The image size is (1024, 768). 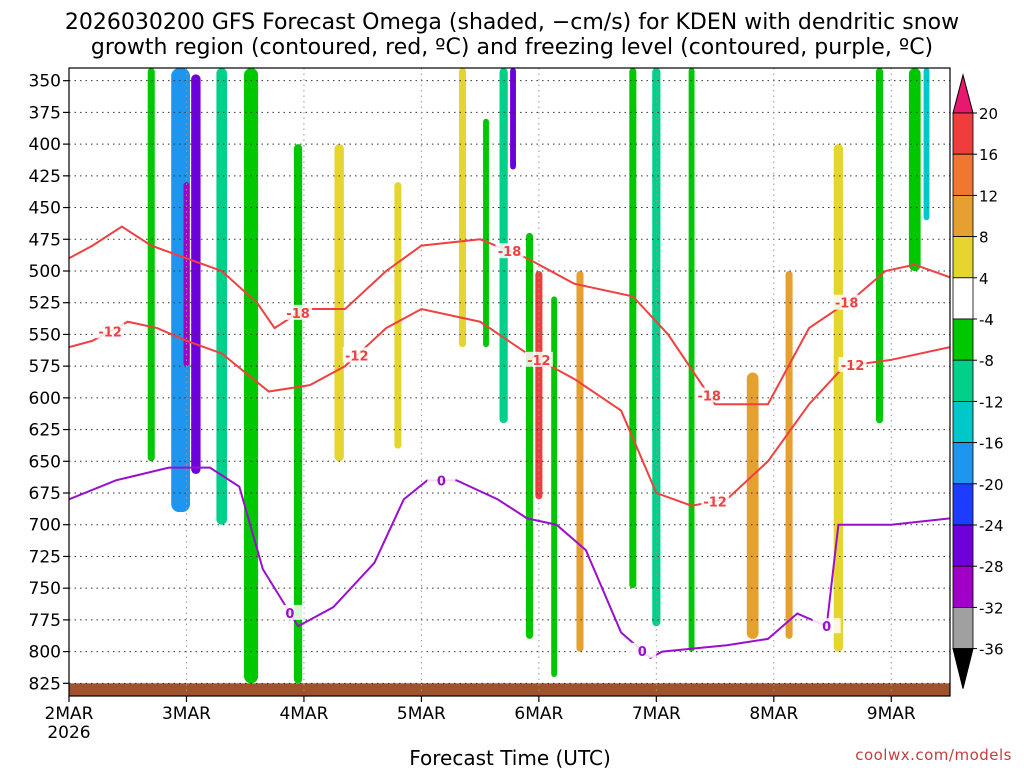 What do you see at coordinates (538, 714) in the screenshot?
I see `x-tick-label-4: 6MAR` at bounding box center [538, 714].